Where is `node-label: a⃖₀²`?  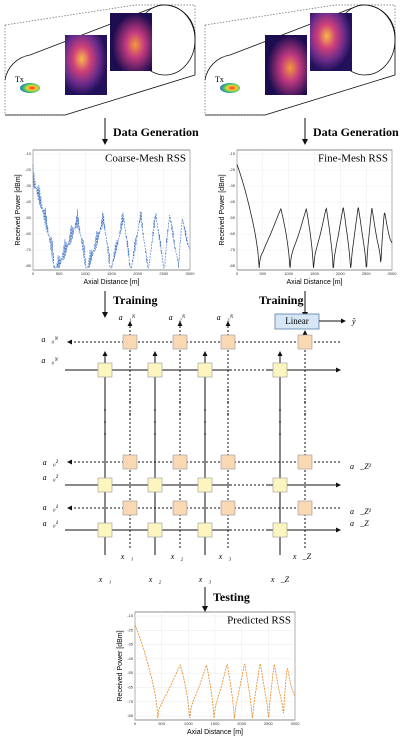
node-label: a⃖₀² is located at coordinates (51, 462).